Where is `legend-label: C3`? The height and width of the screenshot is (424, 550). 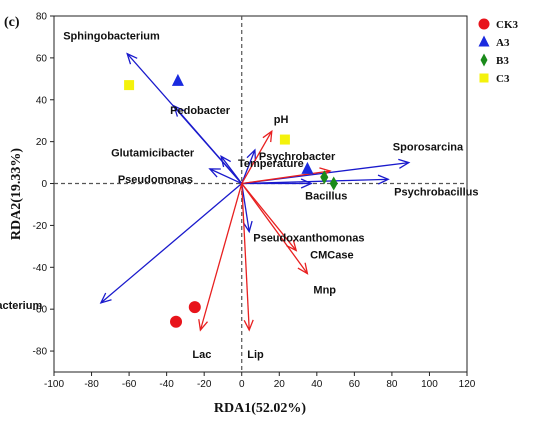 legend-label: C3 is located at coordinates (503, 79).